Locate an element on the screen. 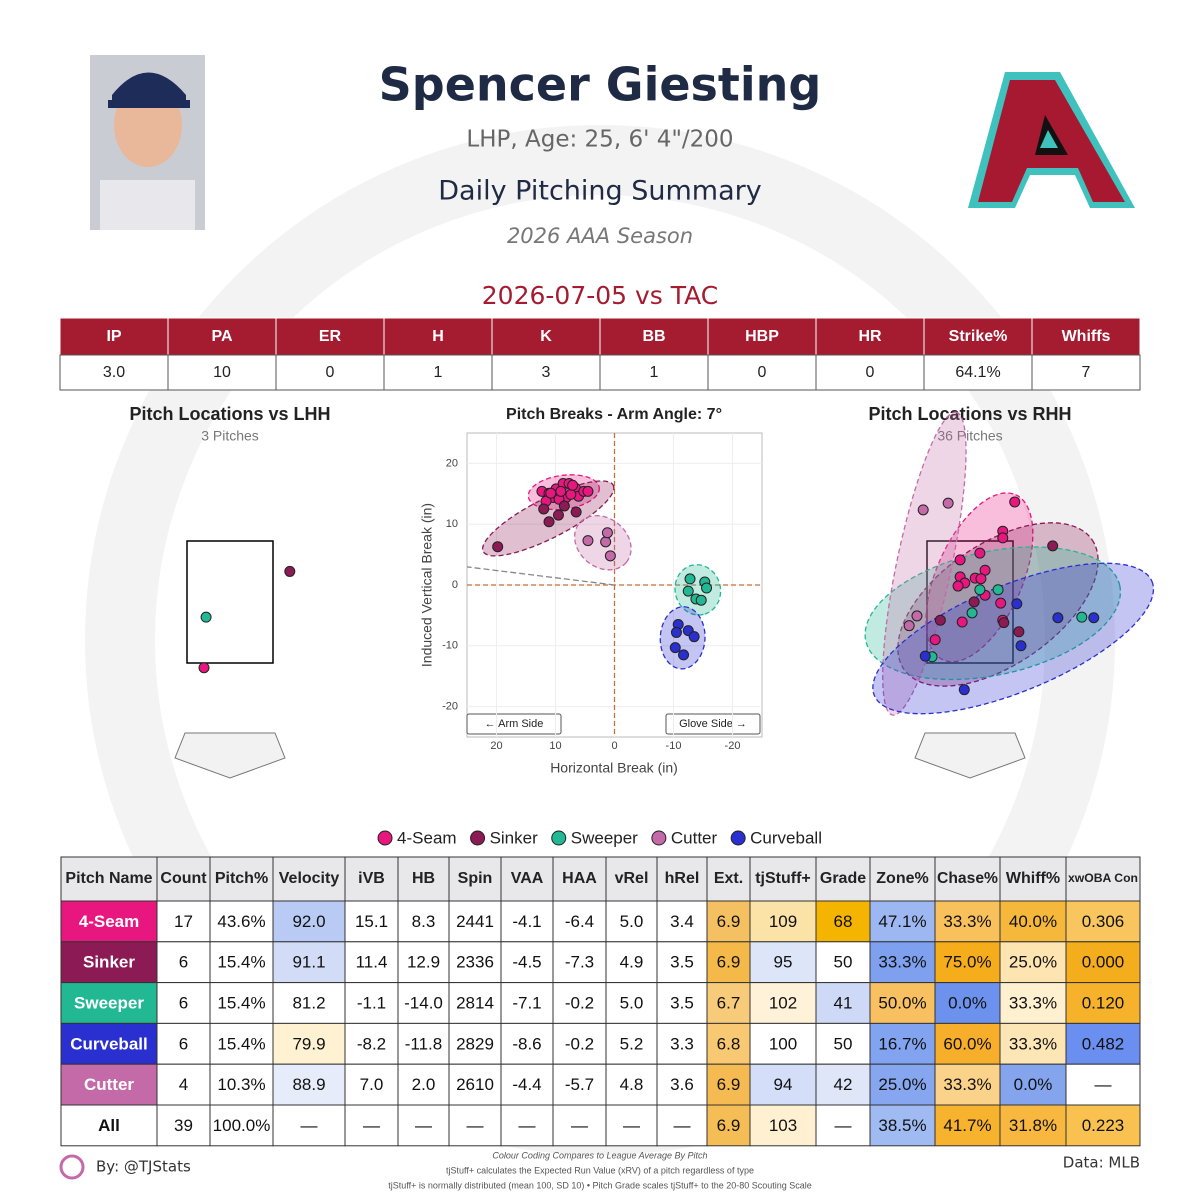 This screenshot has width=1200, height=1200. table-value: 12.9 is located at coordinates (423, 962).